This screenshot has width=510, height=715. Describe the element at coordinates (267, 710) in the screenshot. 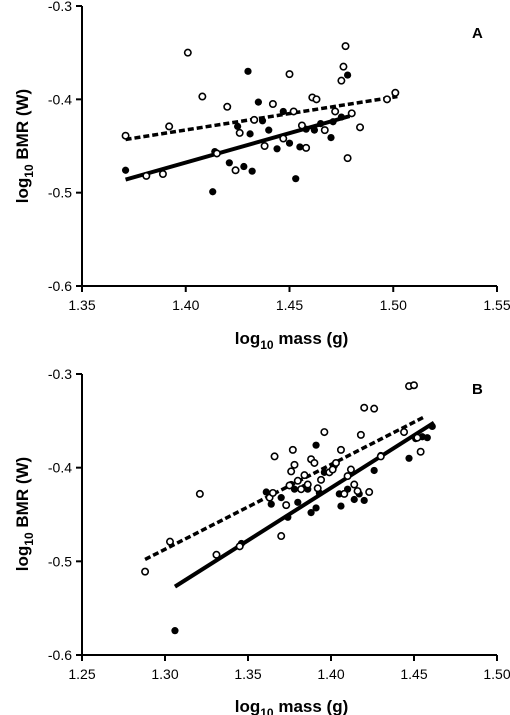

I see `x-axis-title-subscript: 10` at that location.